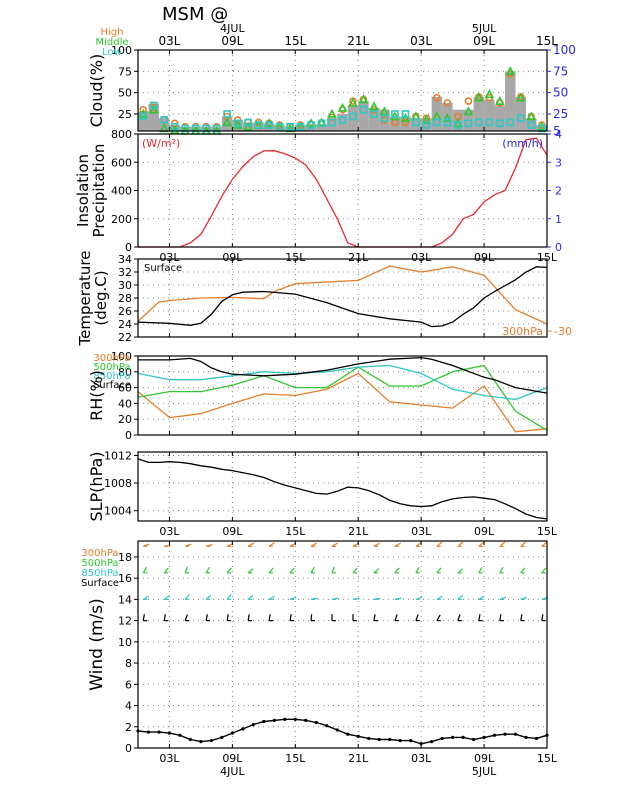  Describe the element at coordinates (563, 331) in the screenshot. I see `temperature-300hpa-tick-label: -30` at that location.